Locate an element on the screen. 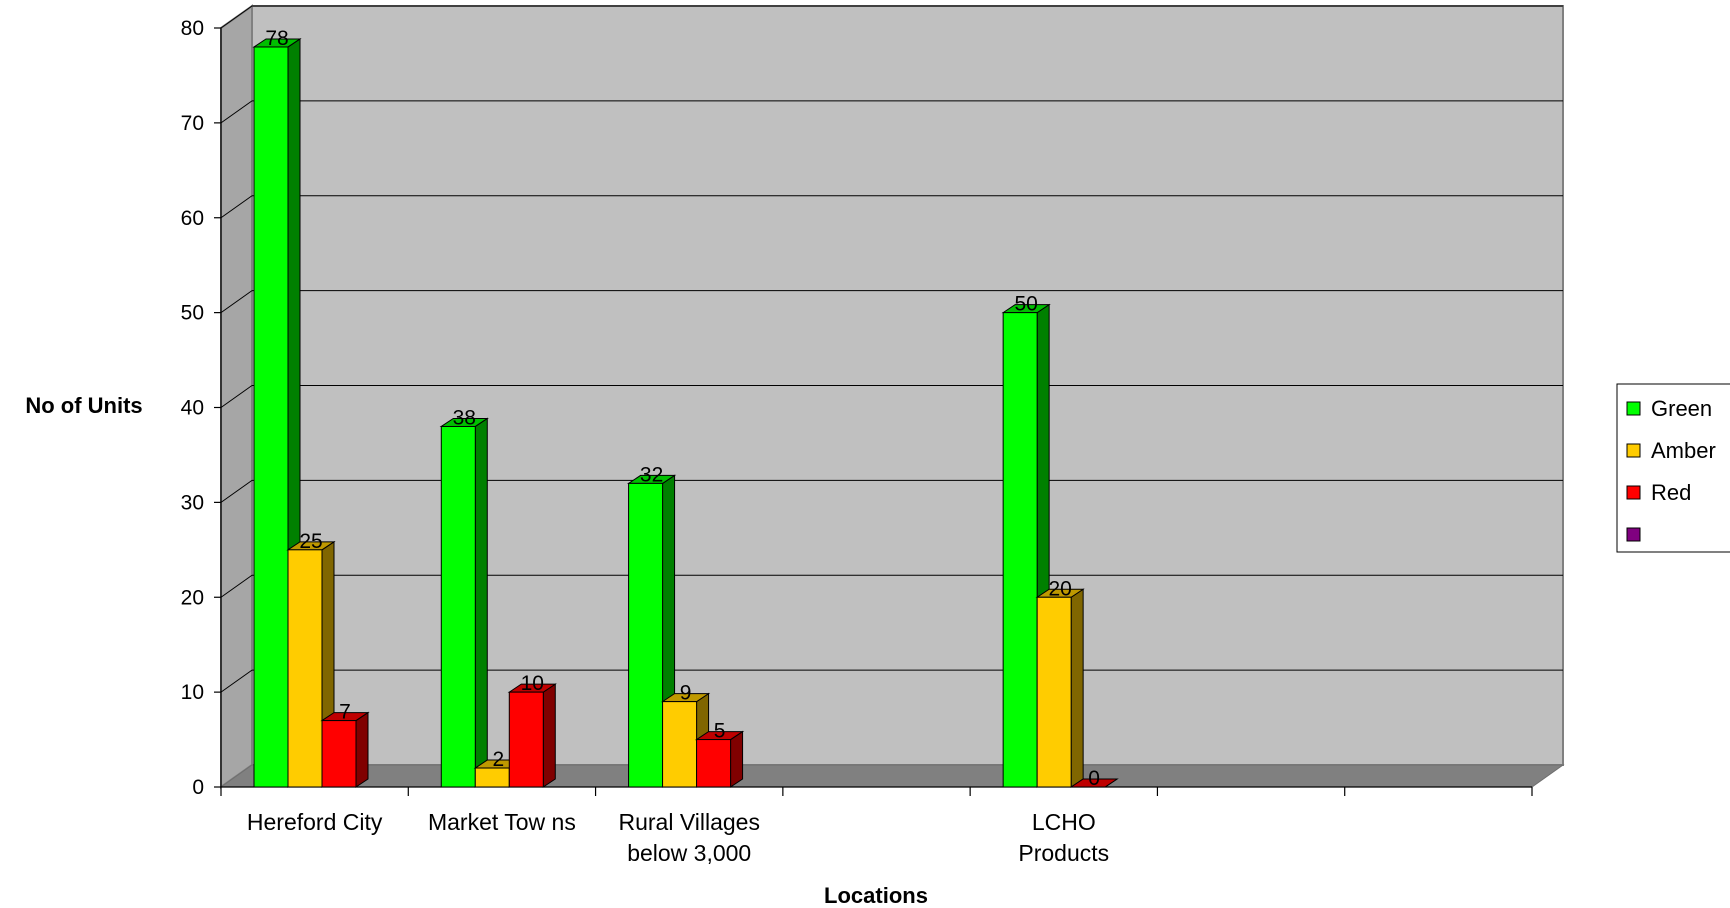  y-tick-label: 60 is located at coordinates (192, 218).